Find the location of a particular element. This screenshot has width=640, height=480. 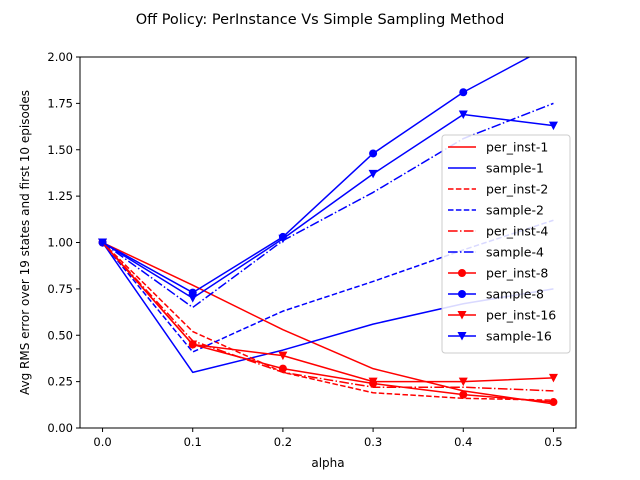

legend-label: per_inst-16 is located at coordinates (521, 315).